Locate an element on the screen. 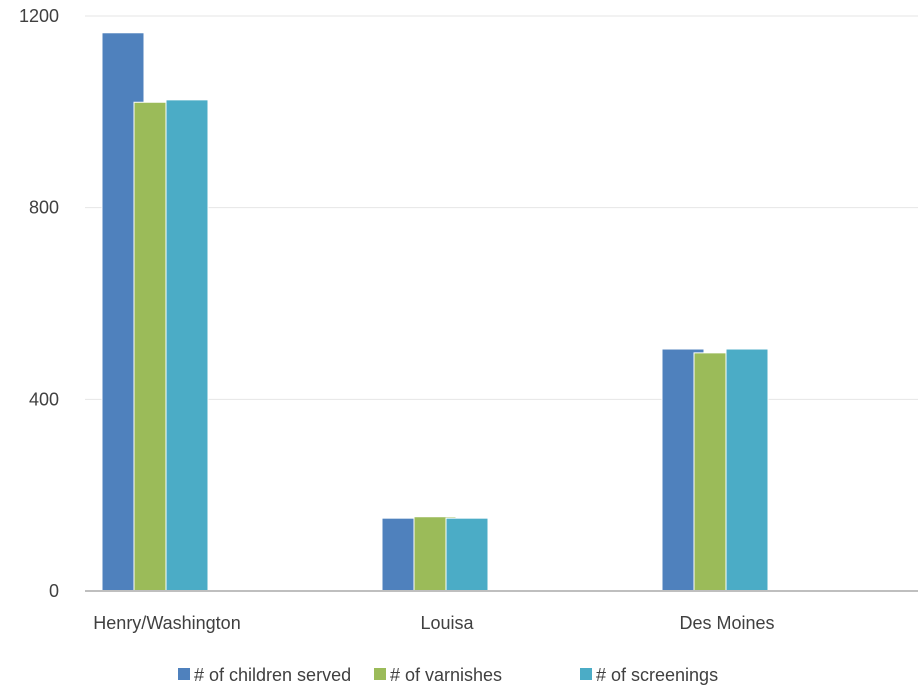 The height and width of the screenshot is (688, 921). y-tick-label: 1200 is located at coordinates (39, 16).